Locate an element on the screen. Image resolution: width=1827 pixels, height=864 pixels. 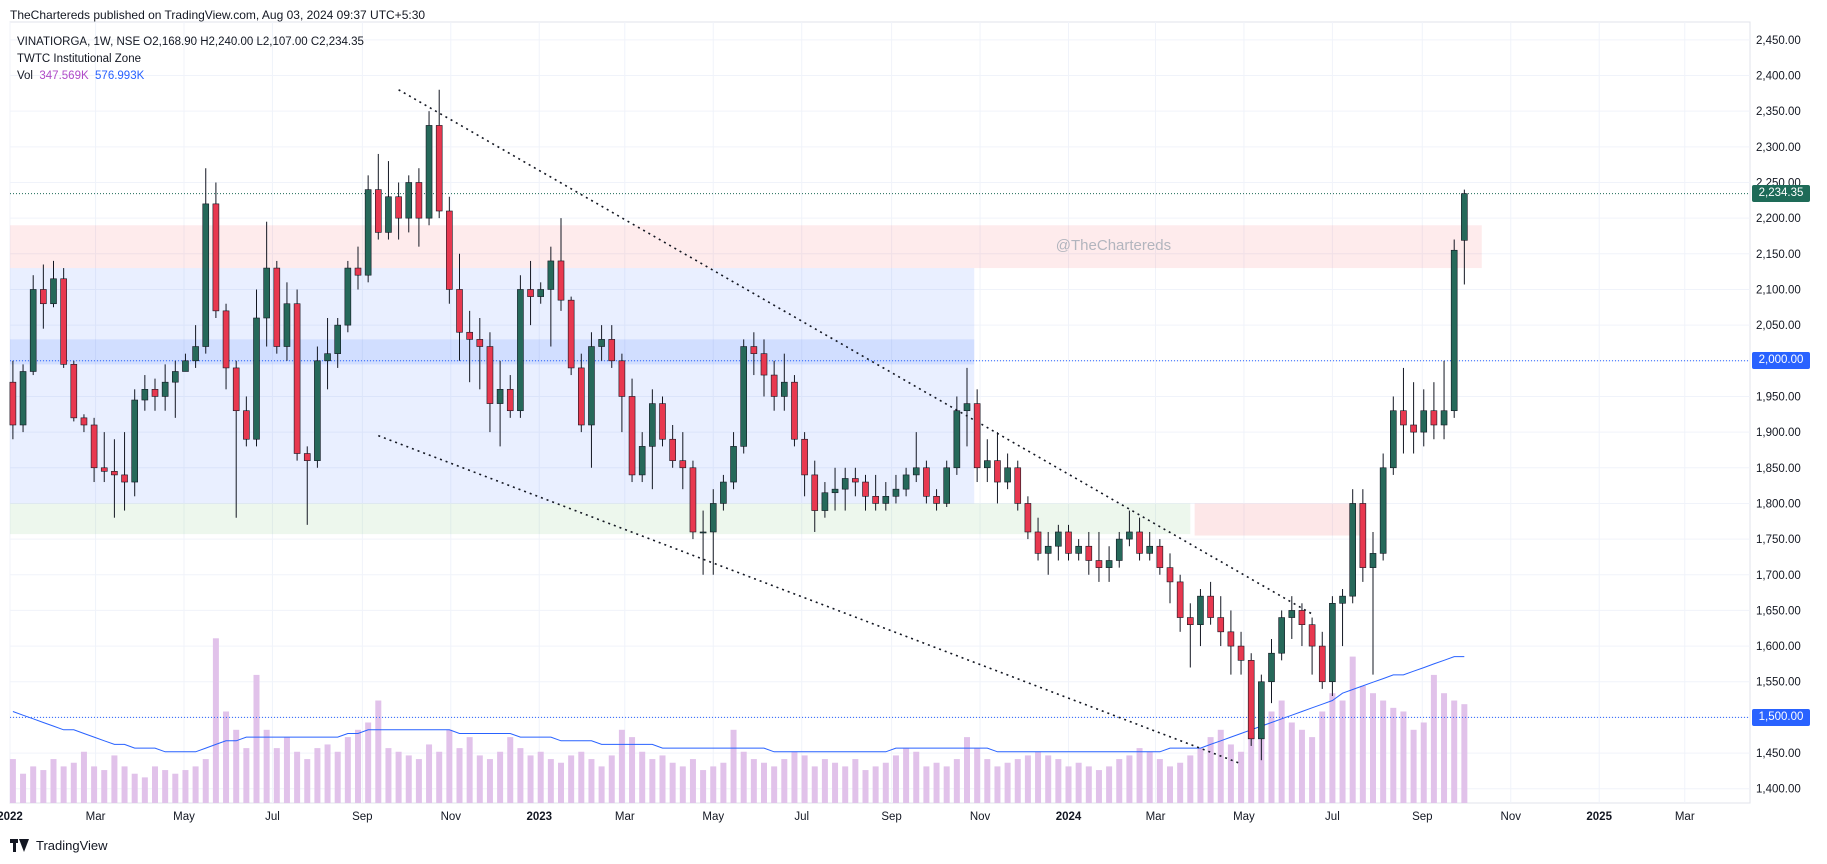
x-tick-label: Jul is located at coordinates (272, 817).